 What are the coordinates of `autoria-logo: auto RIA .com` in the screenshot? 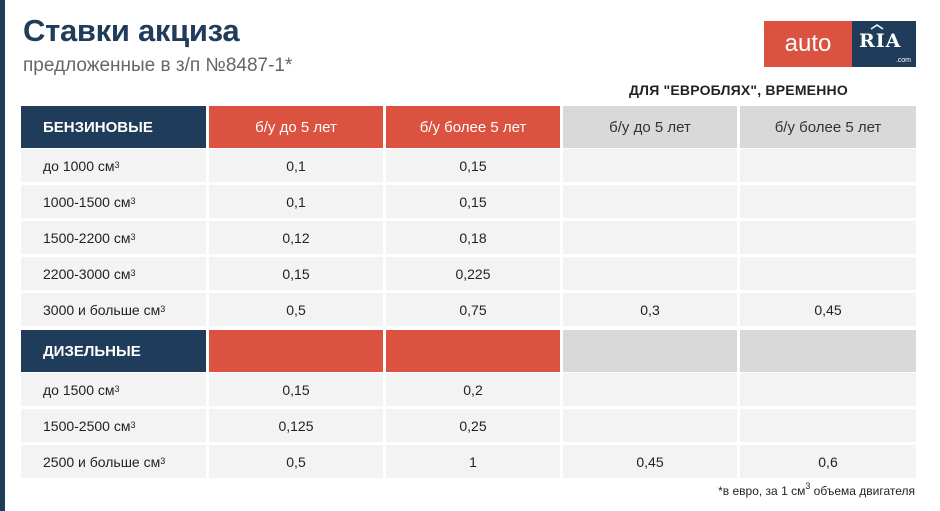 It's located at (840, 44).